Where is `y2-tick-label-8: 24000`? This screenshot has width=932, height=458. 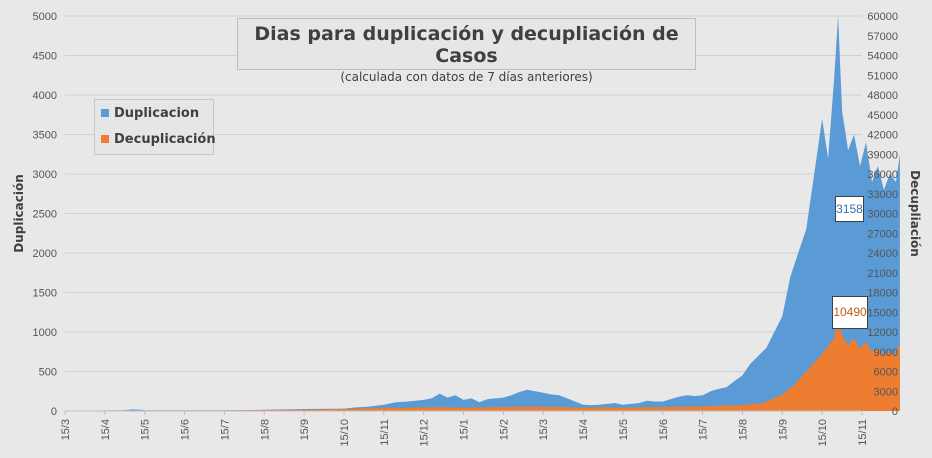 y2-tick-label-8: 24000 is located at coordinates (882, 254).